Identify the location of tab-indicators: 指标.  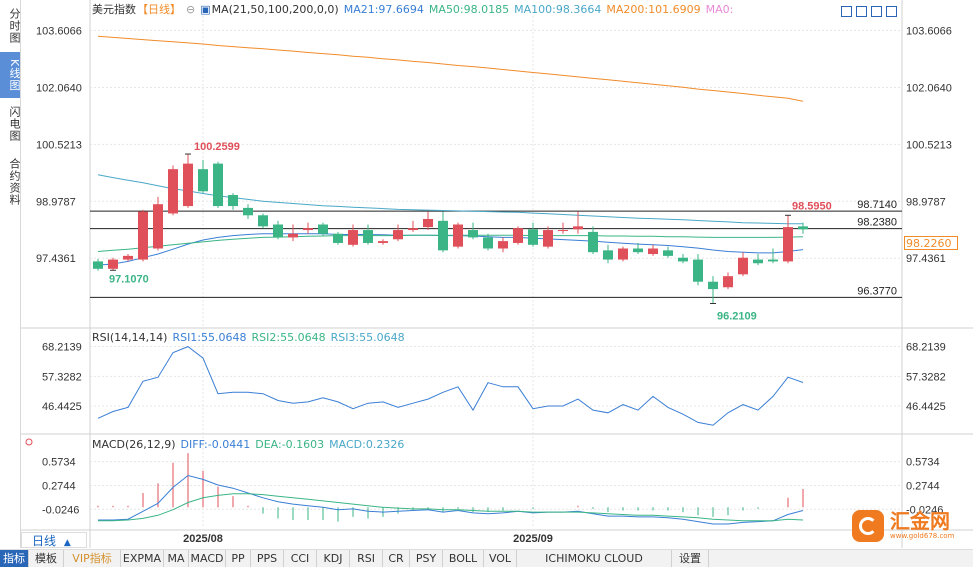
(14, 558).